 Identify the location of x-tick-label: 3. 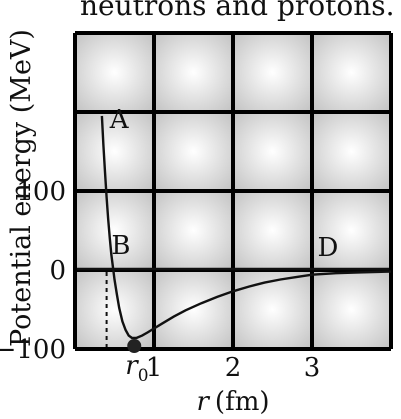
(312, 368).